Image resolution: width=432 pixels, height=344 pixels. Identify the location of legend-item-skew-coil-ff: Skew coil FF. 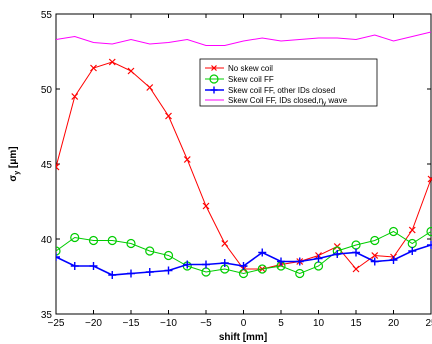
(239, 79).